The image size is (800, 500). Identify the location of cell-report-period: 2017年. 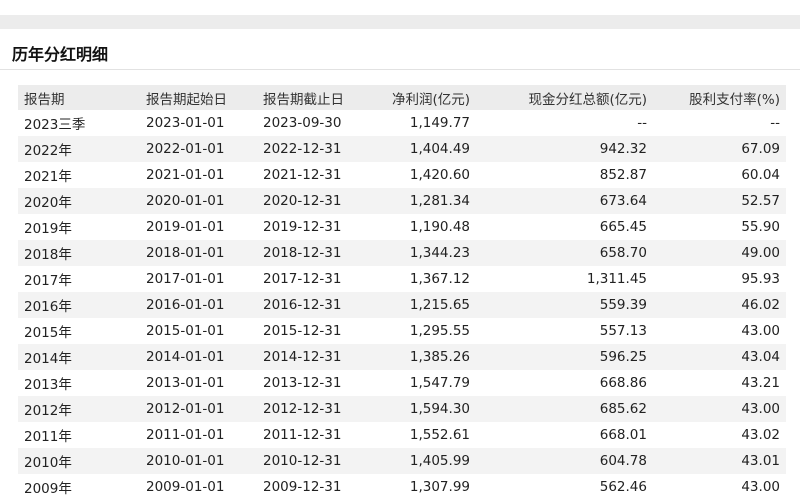
(48, 281).